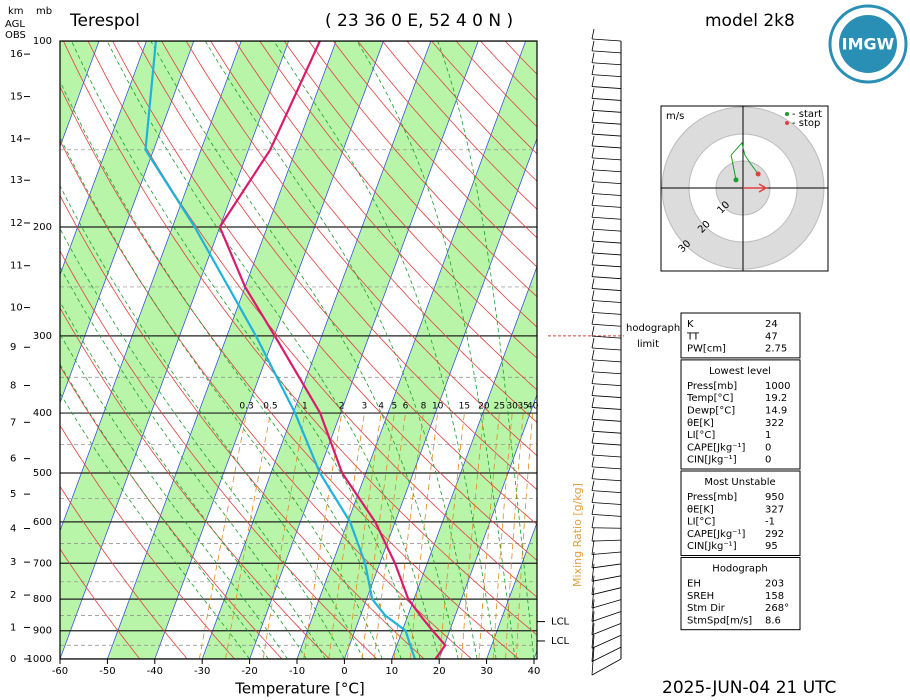 The image size is (910, 700). What do you see at coordinates (758, 174) in the screenshot?
I see `hodograph-stop` at bounding box center [758, 174].